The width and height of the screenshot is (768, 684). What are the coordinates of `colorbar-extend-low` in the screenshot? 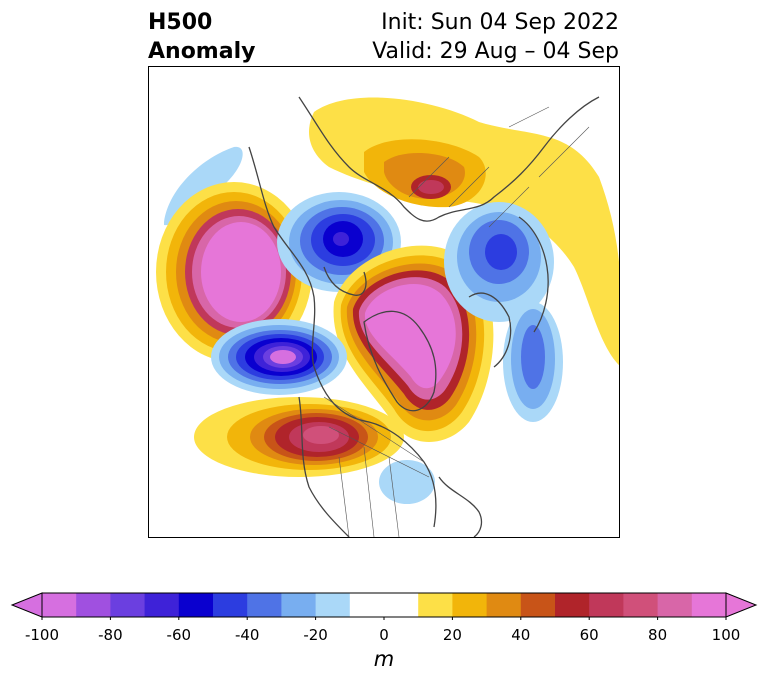 It's located at (26, 605).